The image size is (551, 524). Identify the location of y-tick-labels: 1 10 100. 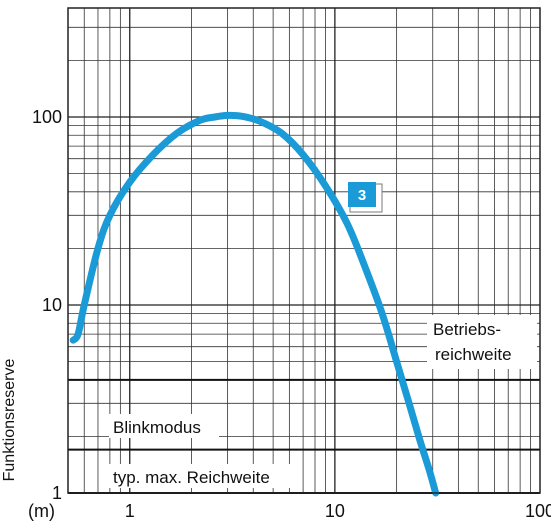
(47, 305).